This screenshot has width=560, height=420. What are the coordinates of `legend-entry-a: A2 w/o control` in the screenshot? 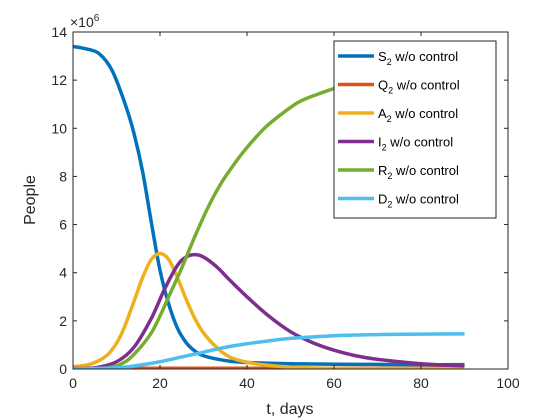 It's located at (418, 115).